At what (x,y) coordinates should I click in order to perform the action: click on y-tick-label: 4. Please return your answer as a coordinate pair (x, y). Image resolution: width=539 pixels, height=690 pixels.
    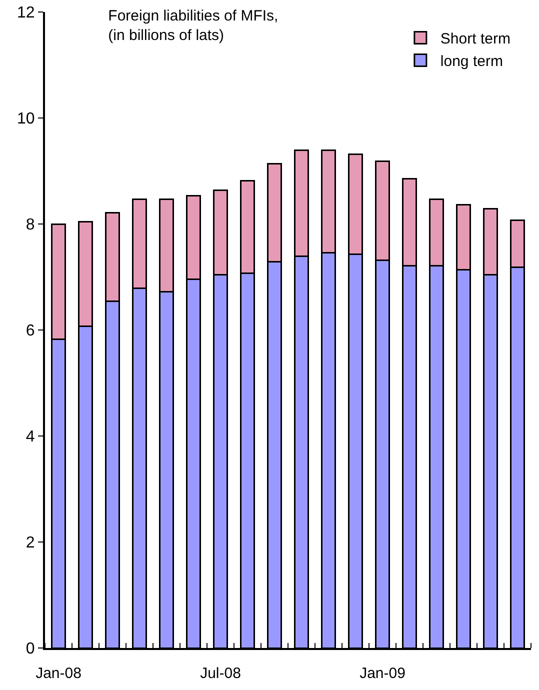
    Looking at the image, I should click on (30, 437).